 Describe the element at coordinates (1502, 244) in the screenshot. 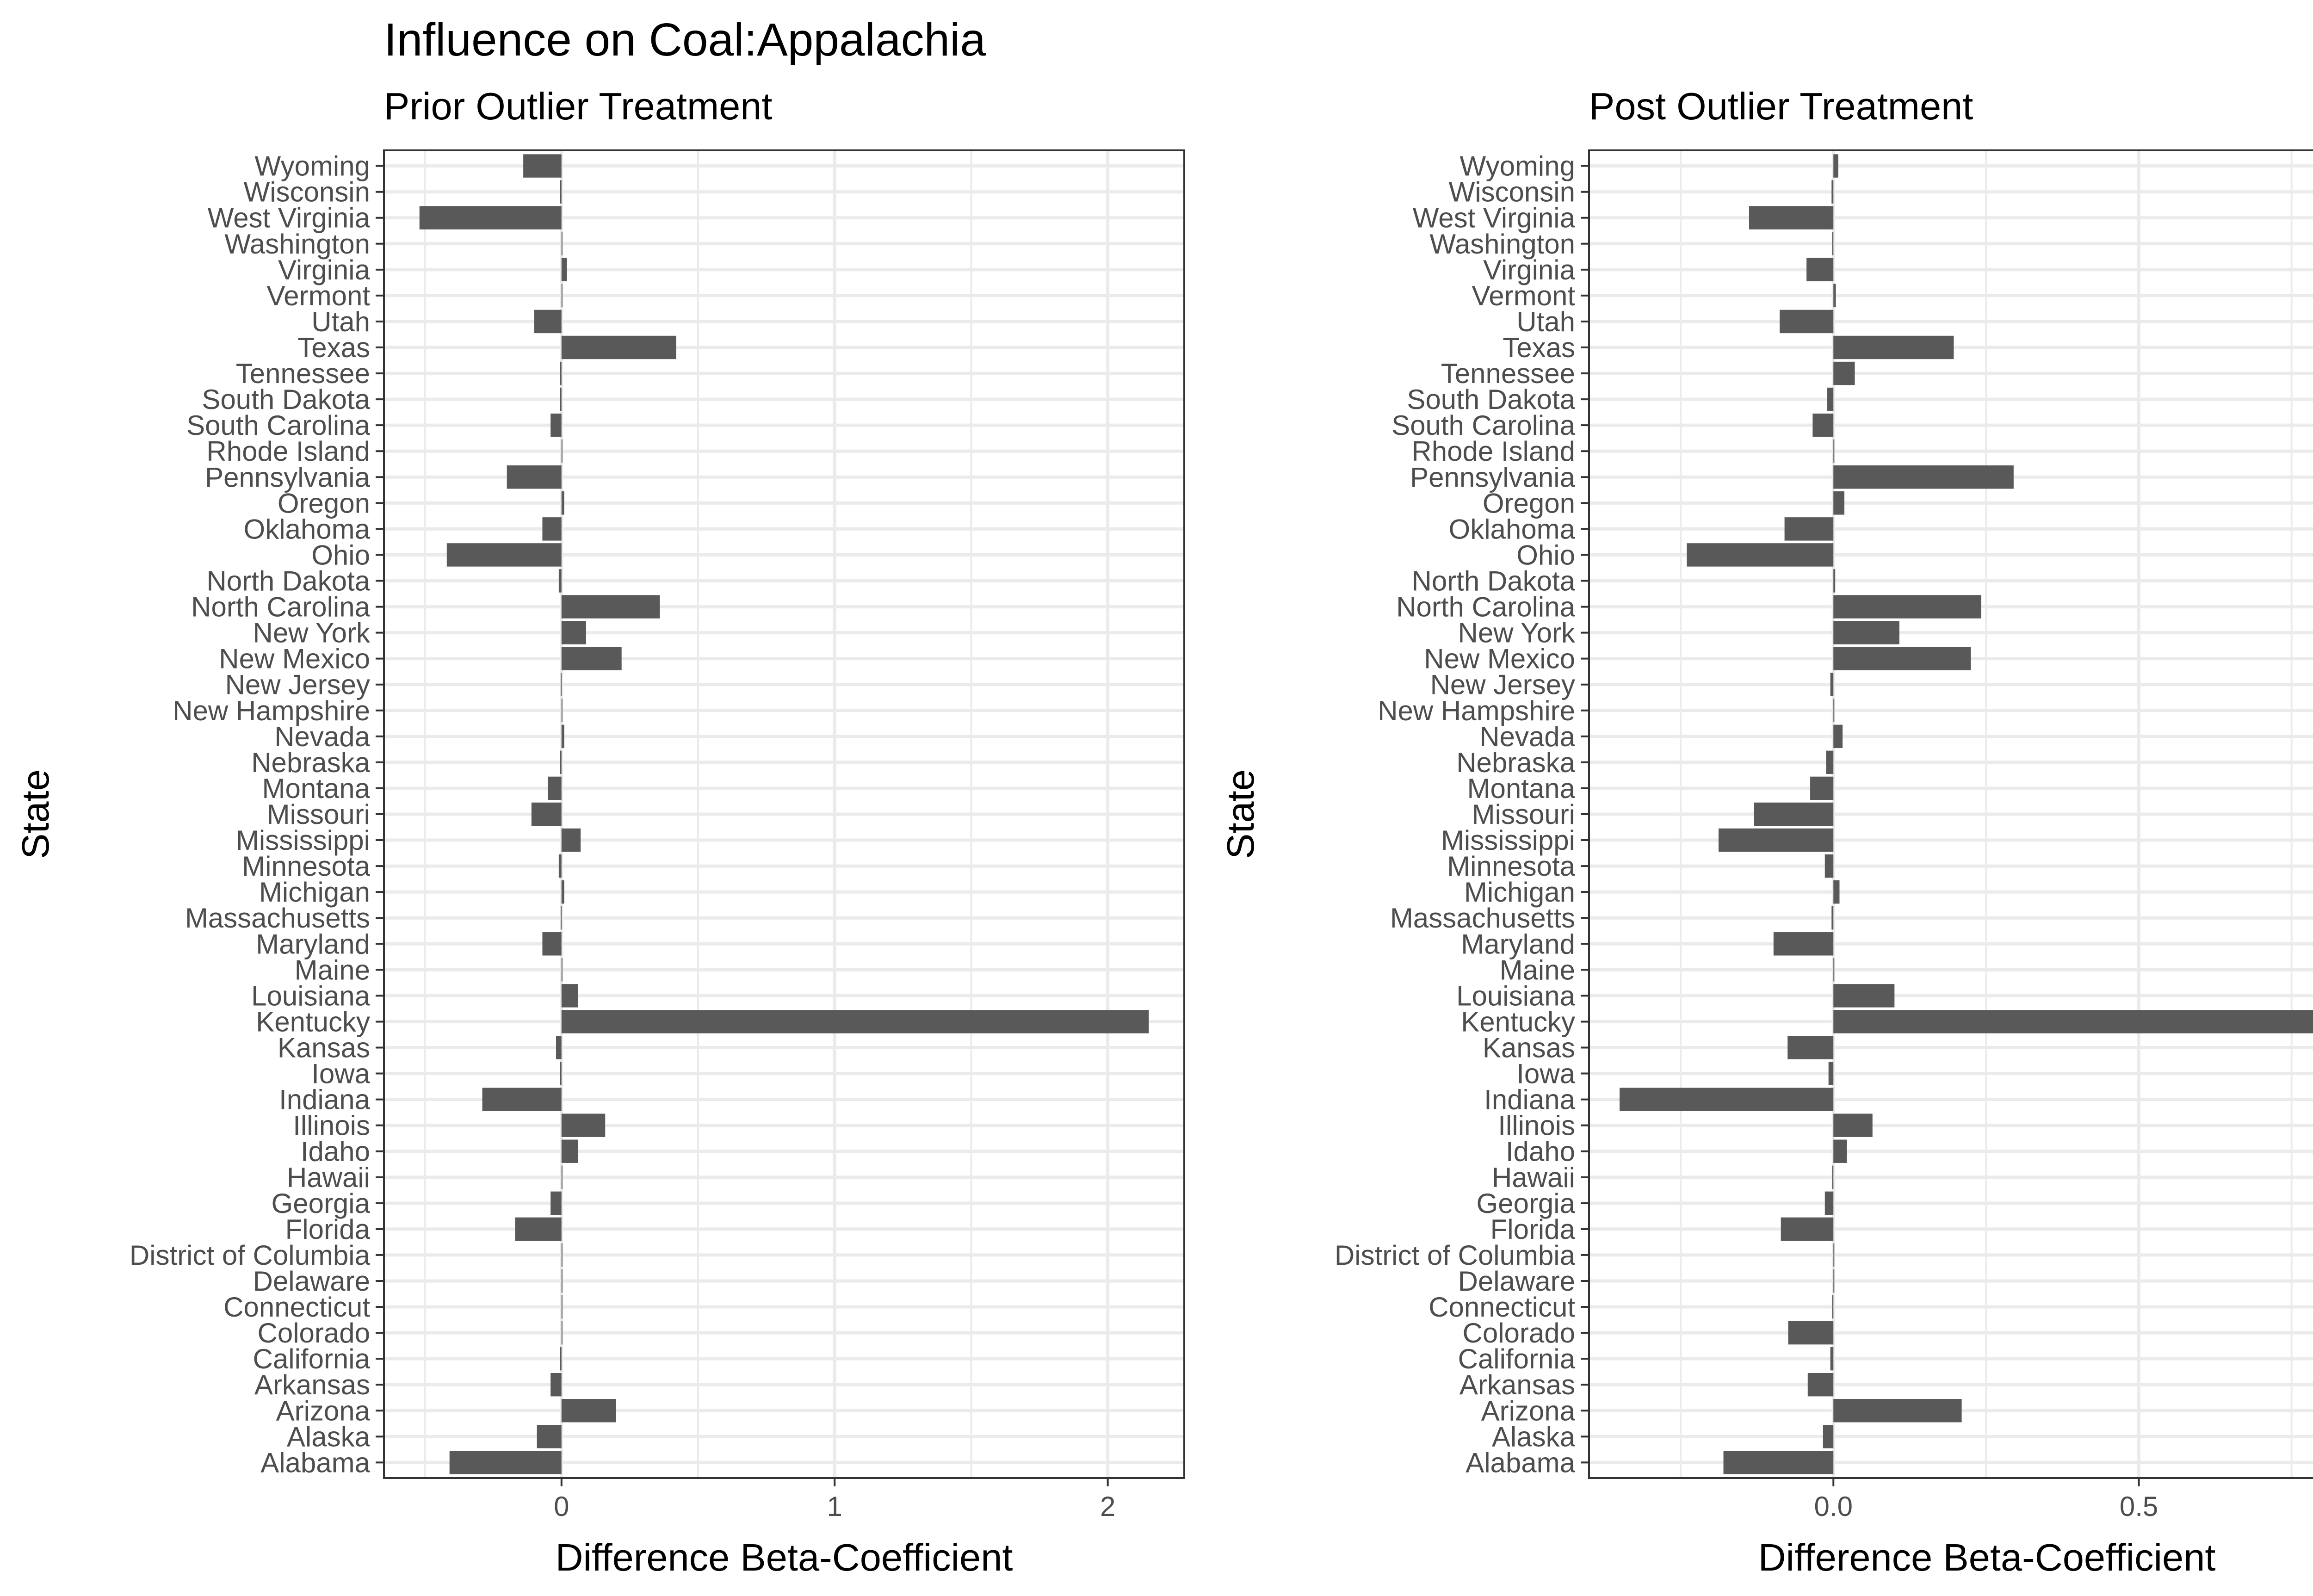

I see `y-tick-label: Washington` at that location.